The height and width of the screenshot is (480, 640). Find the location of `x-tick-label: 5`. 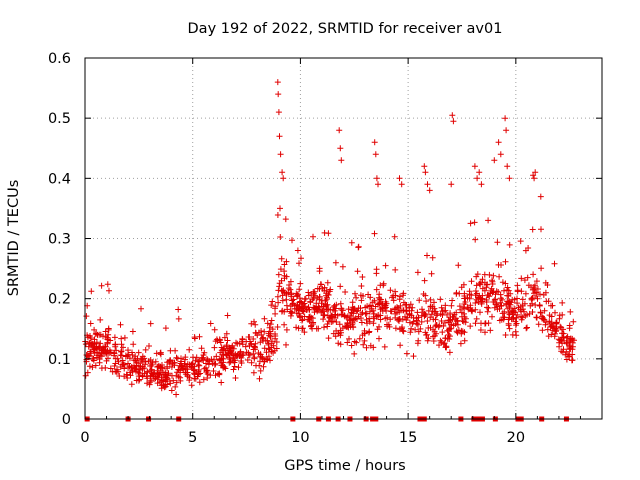

x-tick-label: 5 is located at coordinates (192, 438).